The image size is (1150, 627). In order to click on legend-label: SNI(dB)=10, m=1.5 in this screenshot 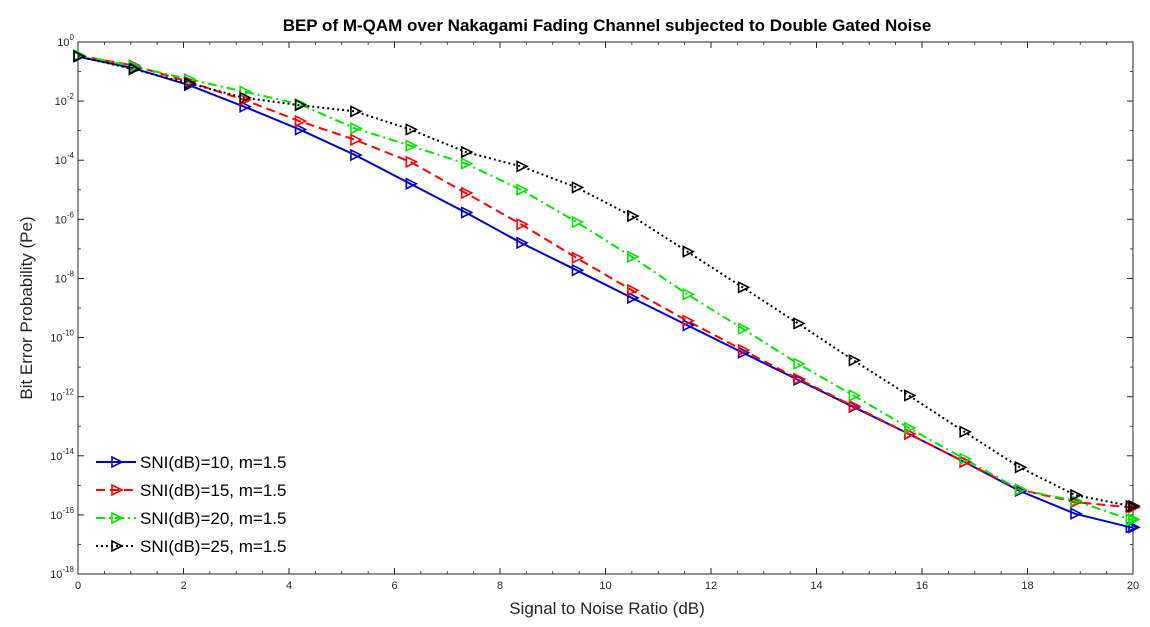, I will do `click(213, 462)`.